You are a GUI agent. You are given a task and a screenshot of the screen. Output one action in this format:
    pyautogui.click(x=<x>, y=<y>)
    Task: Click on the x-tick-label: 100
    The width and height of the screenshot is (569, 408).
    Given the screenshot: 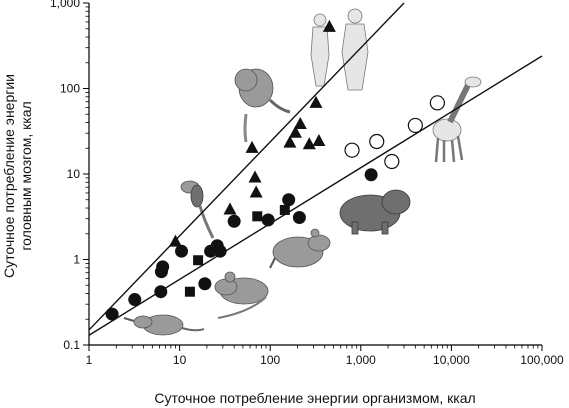 What is the action you would take?
    pyautogui.click(x=270, y=360)
    